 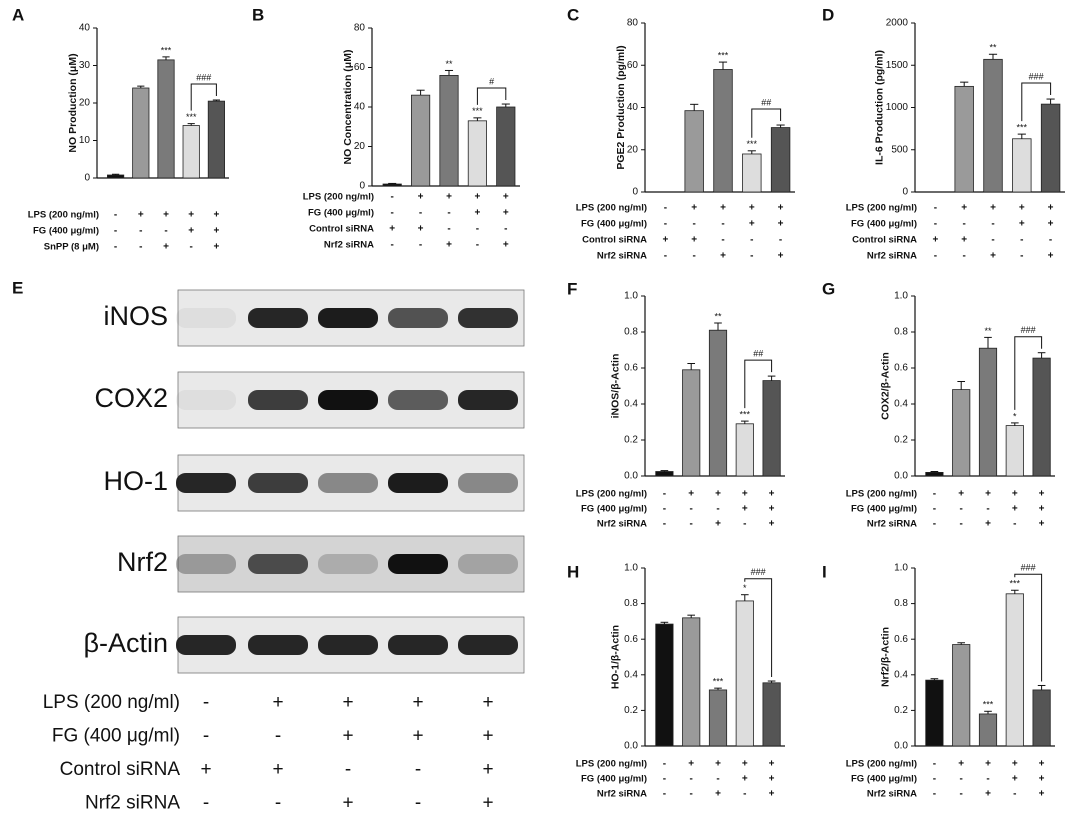 I want to click on y-tick-label: 1.0, so click(x=901, y=296).